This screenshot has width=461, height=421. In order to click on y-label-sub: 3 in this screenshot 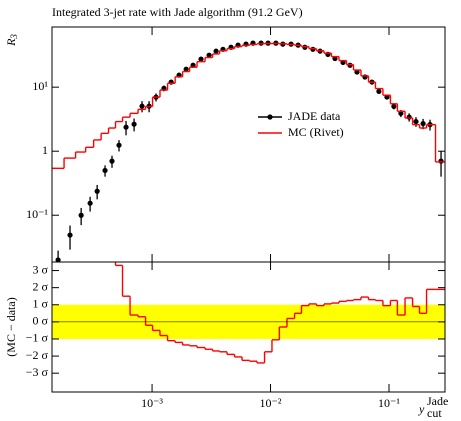, I will do `click(14, 37)`.